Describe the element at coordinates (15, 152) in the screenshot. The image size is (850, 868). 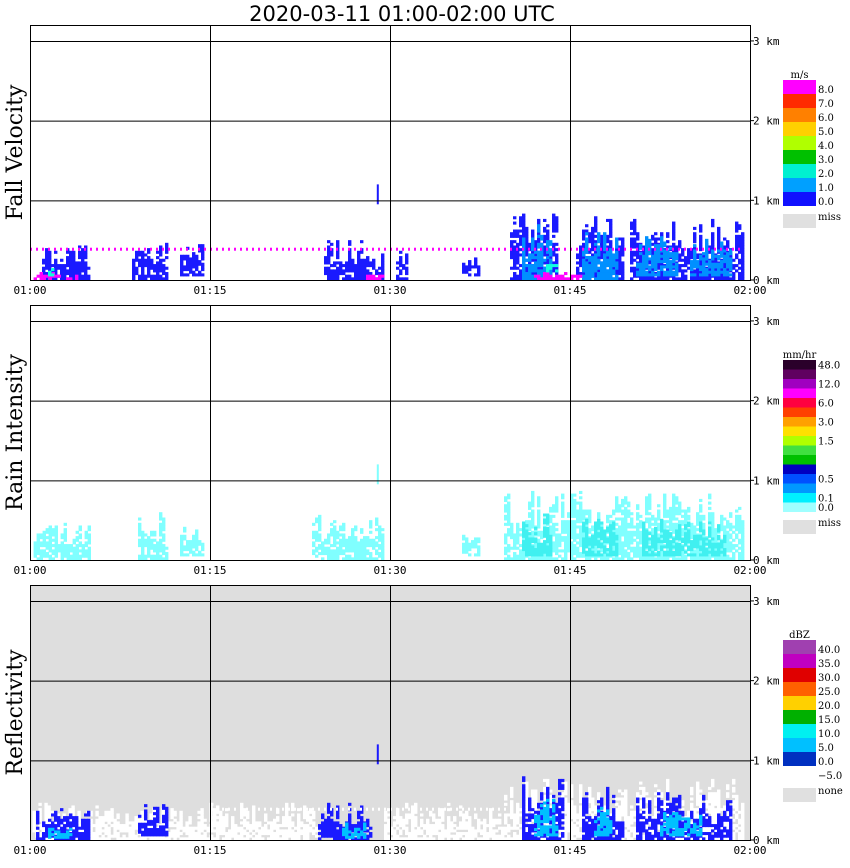
I see `panel-label: Fall Velocity` at that location.